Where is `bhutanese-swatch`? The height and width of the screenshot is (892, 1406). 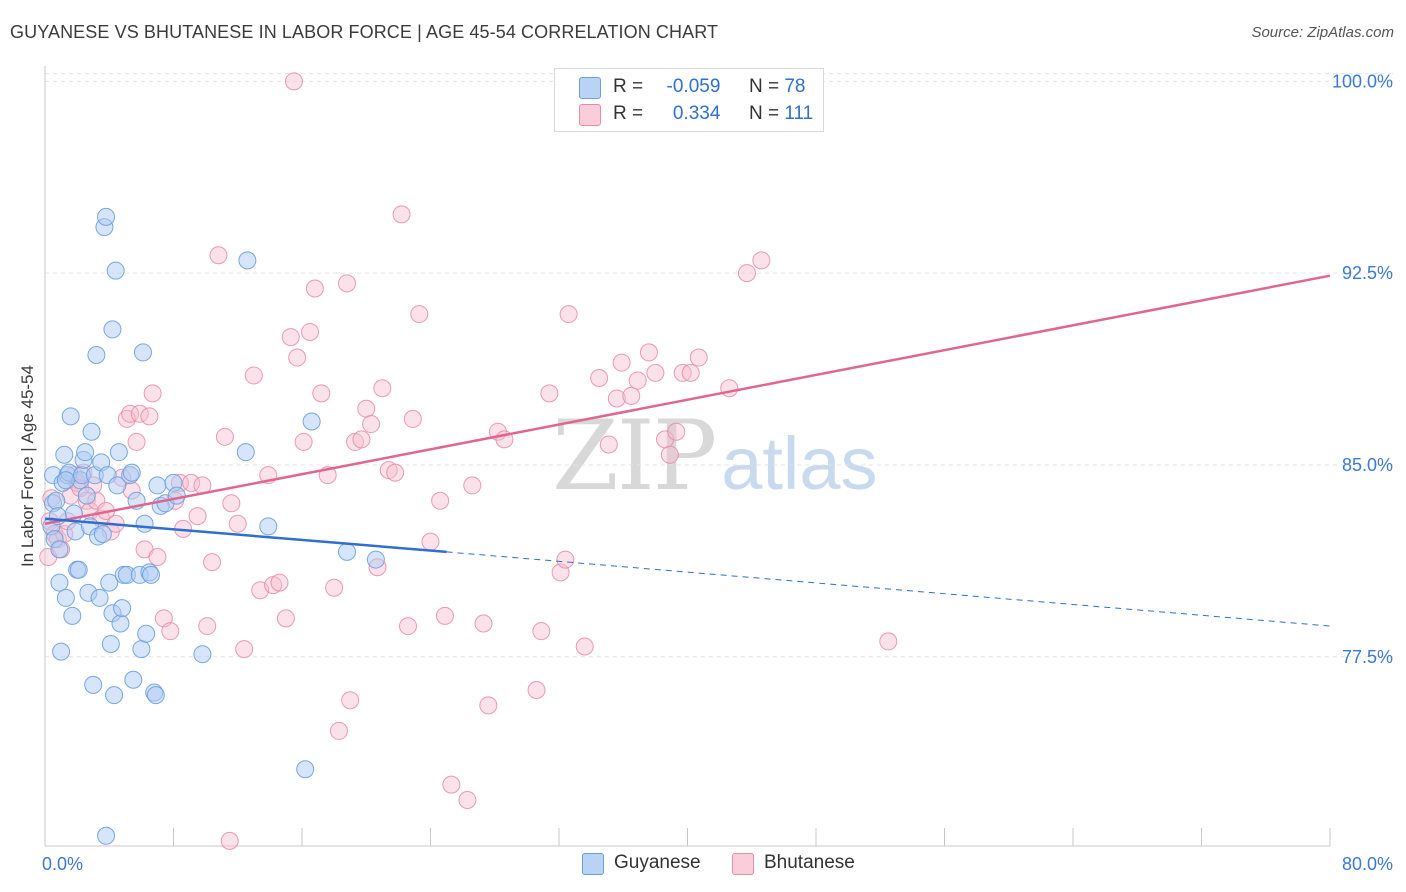
bhutanese-swatch is located at coordinates (590, 115).